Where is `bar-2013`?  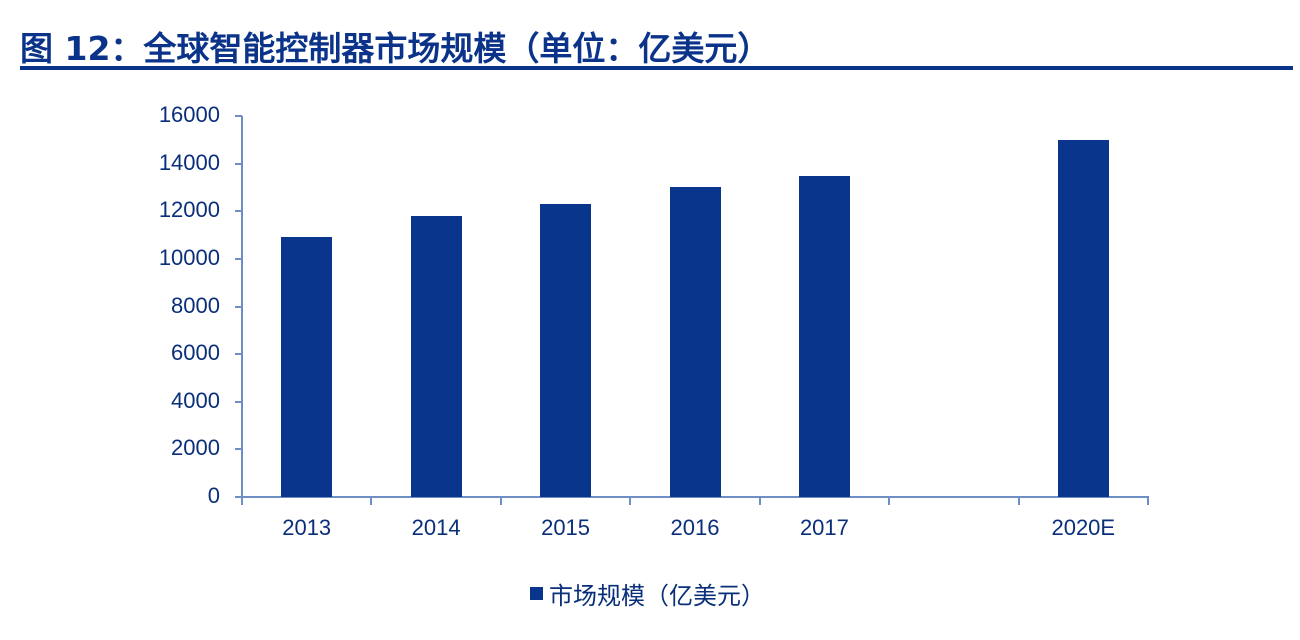
bar-2013 is located at coordinates (307, 367).